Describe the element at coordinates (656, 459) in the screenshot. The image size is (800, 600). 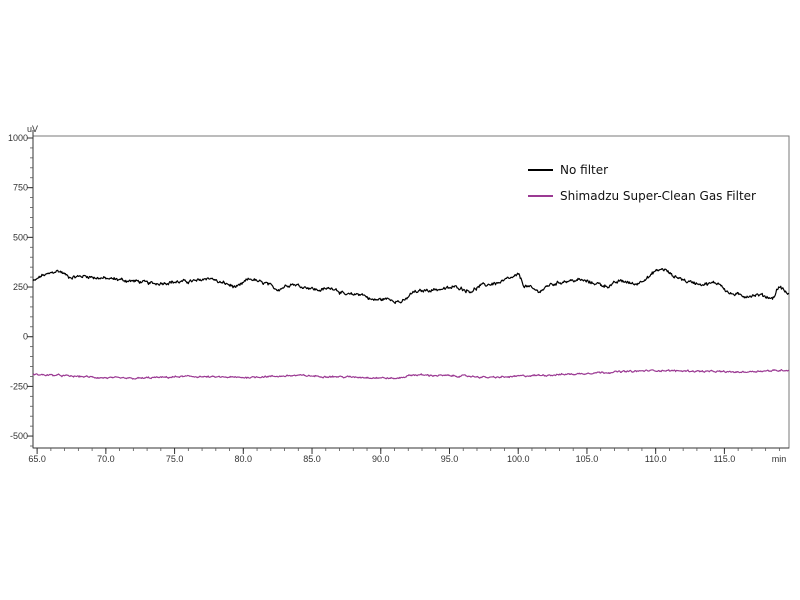
I see `x-tick-label: 110.0` at that location.